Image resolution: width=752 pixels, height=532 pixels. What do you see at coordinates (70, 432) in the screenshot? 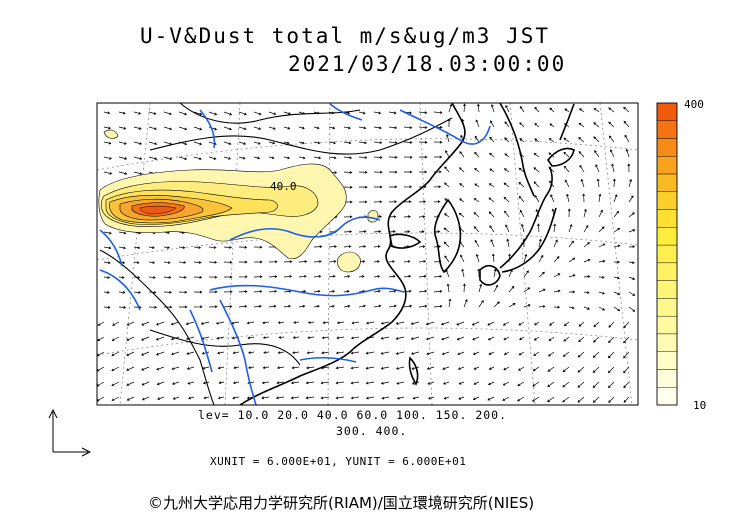
I see `axis-orientation-indicator` at bounding box center [70, 432].